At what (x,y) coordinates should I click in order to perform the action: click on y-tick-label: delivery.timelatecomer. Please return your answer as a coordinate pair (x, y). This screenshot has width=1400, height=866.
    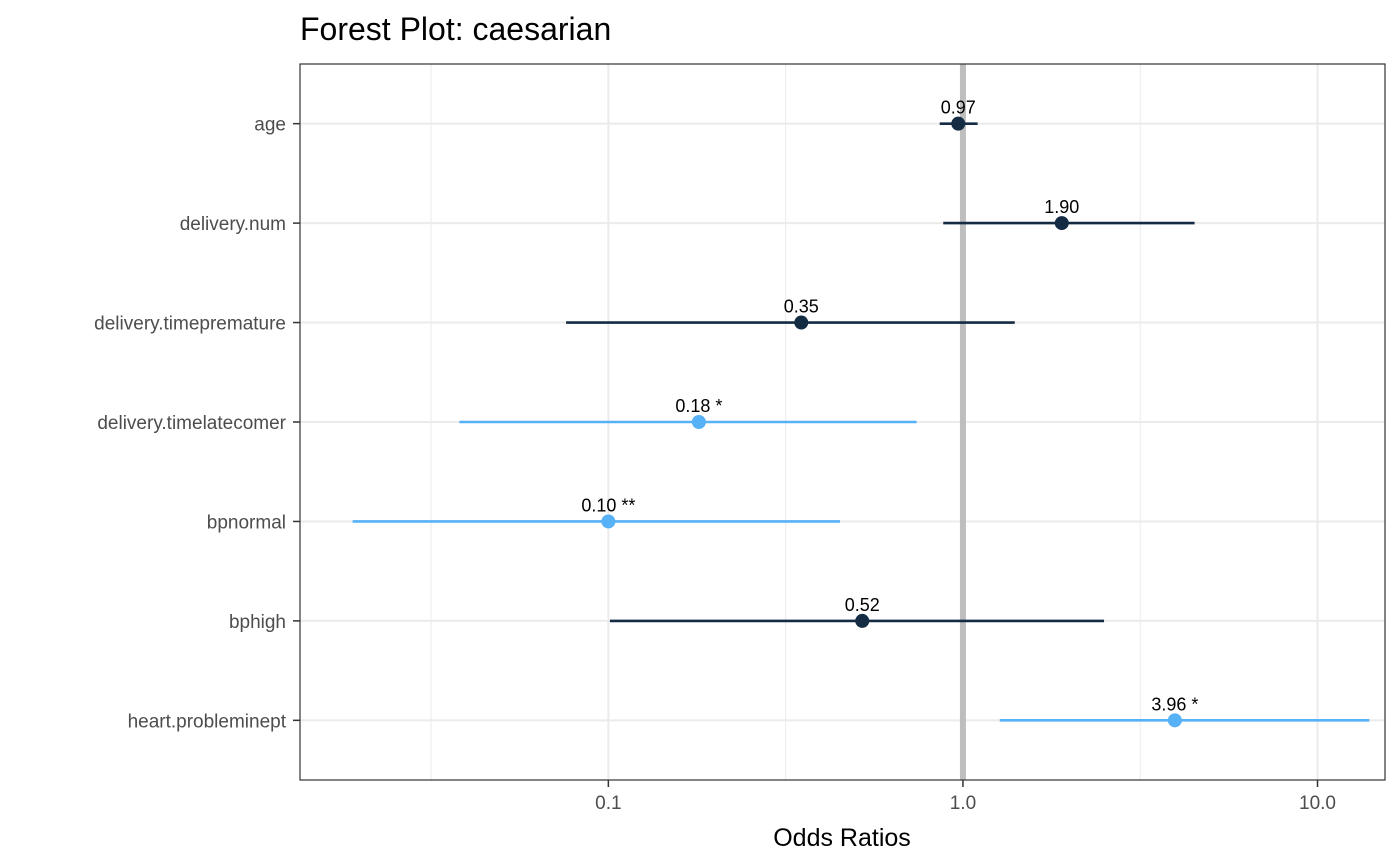
    Looking at the image, I should click on (191, 423).